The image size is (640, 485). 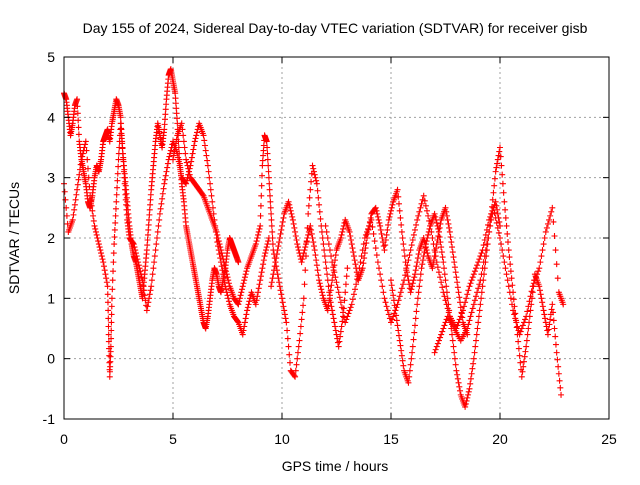 I want to click on y-tick-label: -1, so click(x=49, y=419).